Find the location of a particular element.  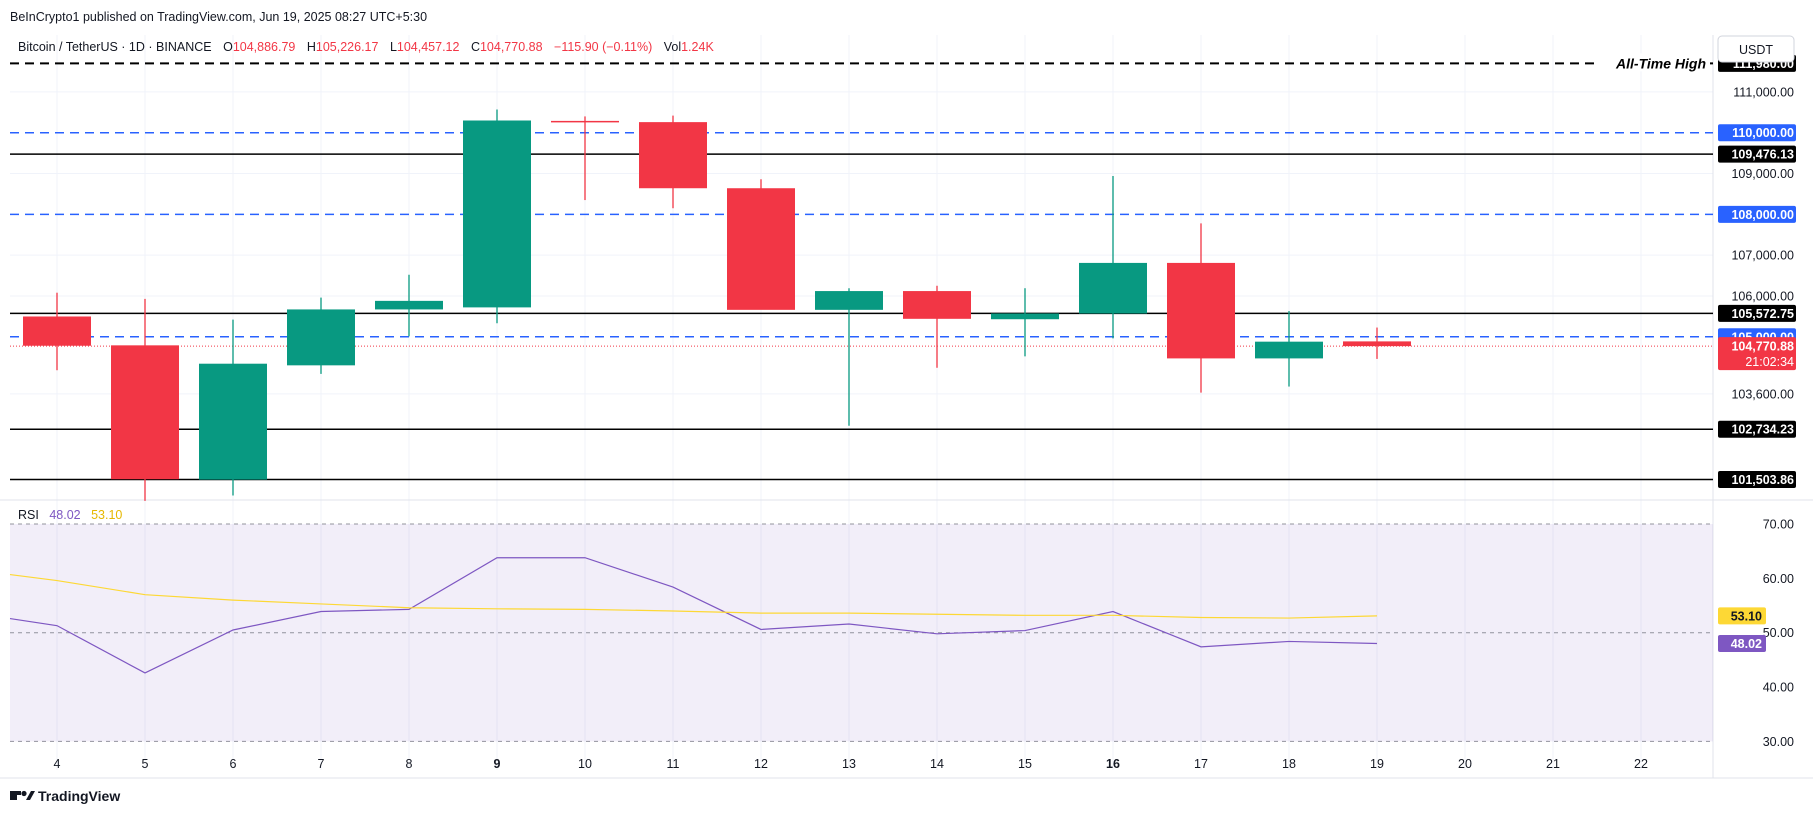

tradingview-logo-icon is located at coordinates (22, 795).